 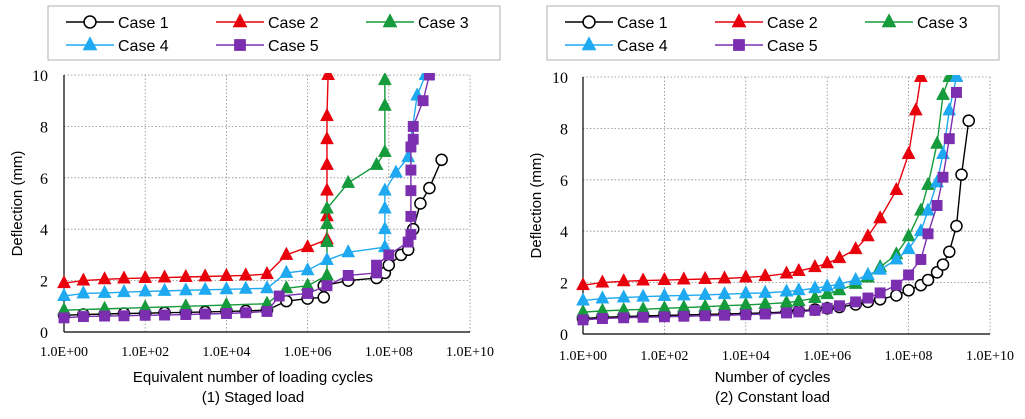 What do you see at coordinates (773, 33) in the screenshot?
I see `legend: Case 1 Case 2 Case 3 Case 4 Case 5` at bounding box center [773, 33].